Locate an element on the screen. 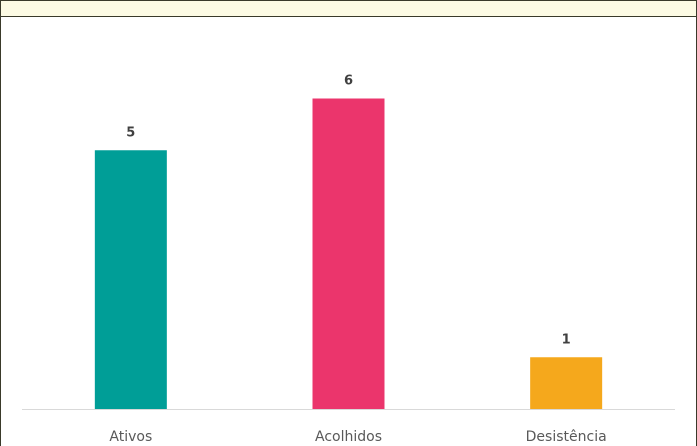 Image resolution: width=697 pixels, height=446 pixels. x-tick-label-acolhidos: Acolhidos is located at coordinates (348, 437).